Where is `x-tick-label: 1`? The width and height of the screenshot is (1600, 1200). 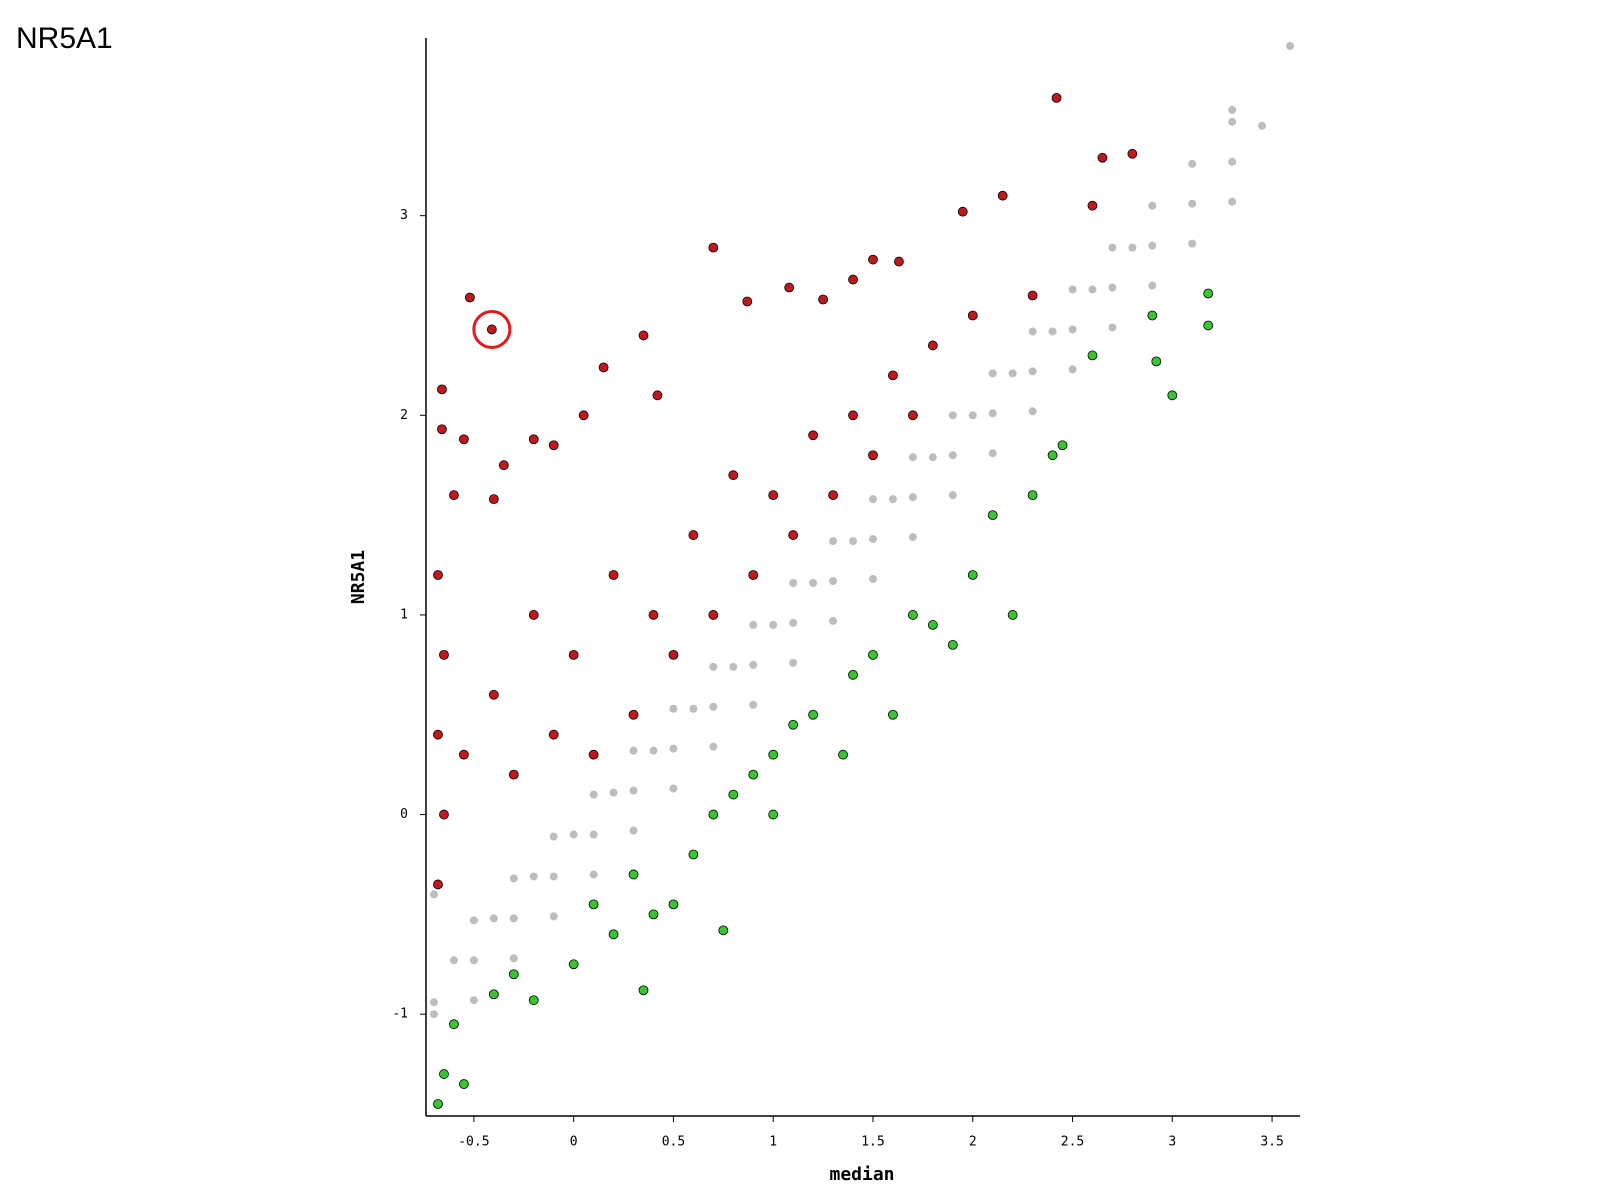
x-tick-label: 1 is located at coordinates (773, 1142).